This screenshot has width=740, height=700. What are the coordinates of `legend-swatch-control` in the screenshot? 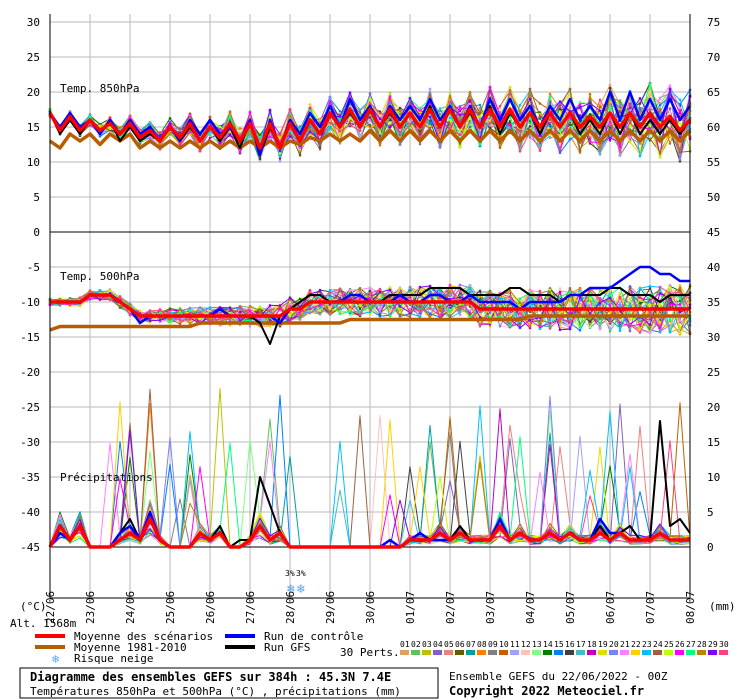 It's located at (240, 636).